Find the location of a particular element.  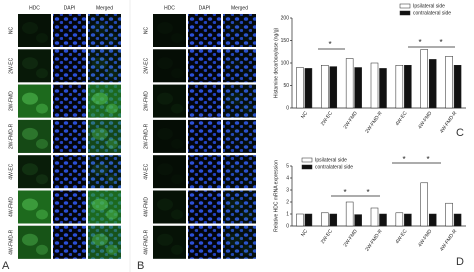

panel-label: A is located at coordinates (6, 266).